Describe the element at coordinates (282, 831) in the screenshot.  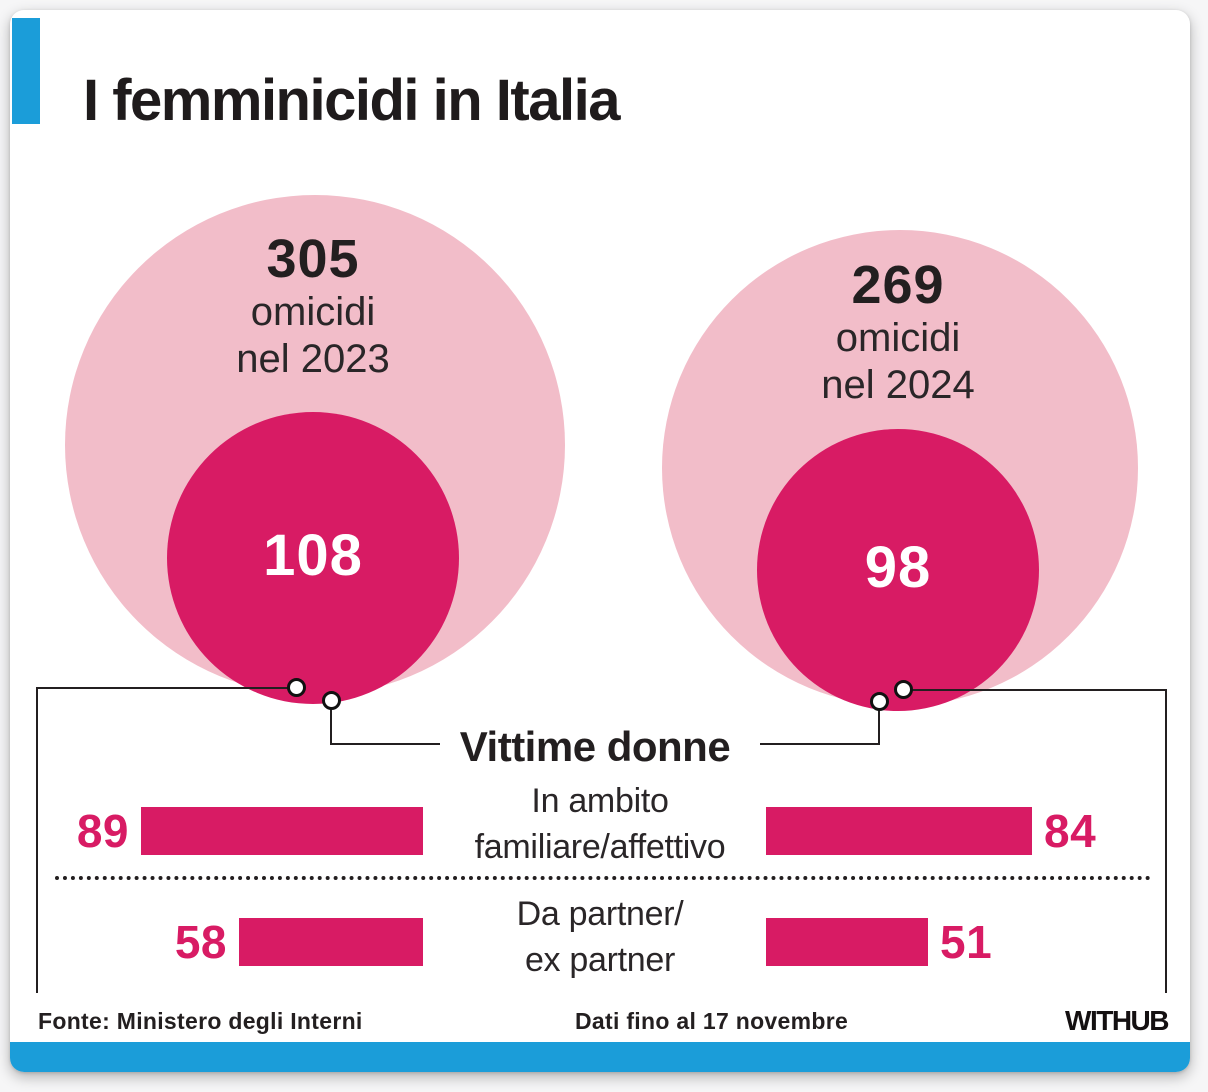
I see `bar-2023-family` at that location.